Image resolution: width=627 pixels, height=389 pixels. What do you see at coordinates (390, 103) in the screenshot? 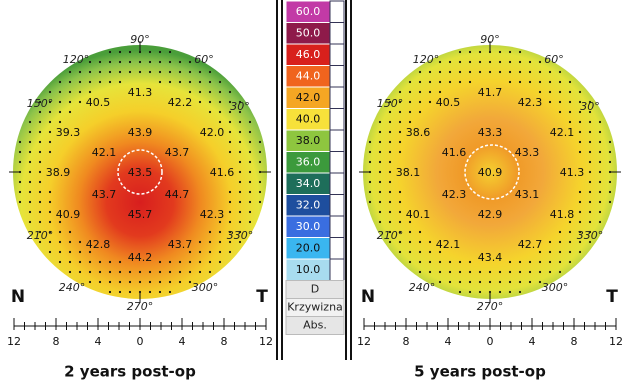
I see `angle-label: 150°` at bounding box center [390, 103].